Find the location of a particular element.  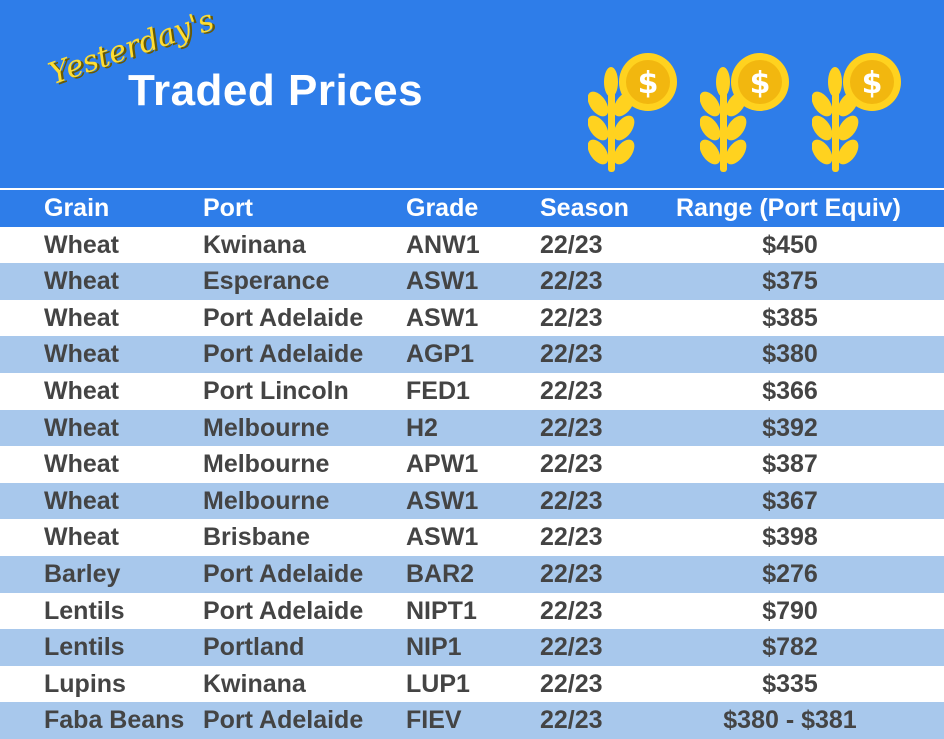

grade-cell: APW1 is located at coordinates (442, 464).